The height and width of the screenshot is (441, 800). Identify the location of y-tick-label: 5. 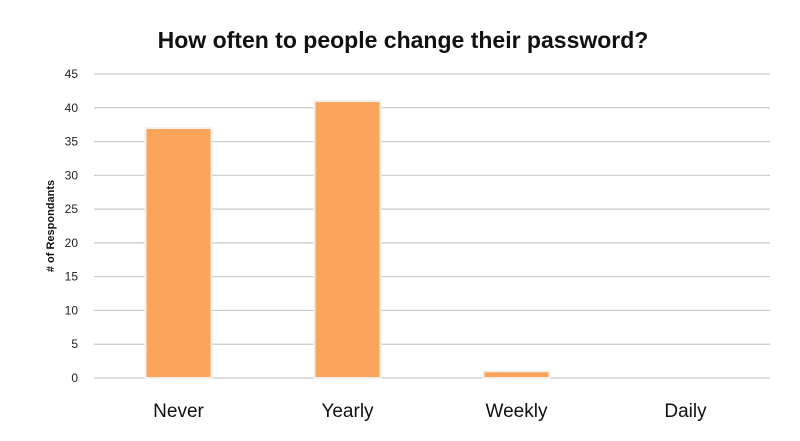
(74, 344).